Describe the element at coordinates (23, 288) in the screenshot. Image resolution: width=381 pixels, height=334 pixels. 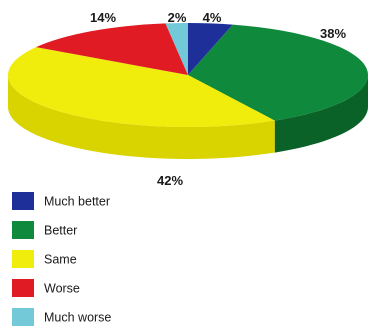
I see `legend-swatch-worse` at that location.